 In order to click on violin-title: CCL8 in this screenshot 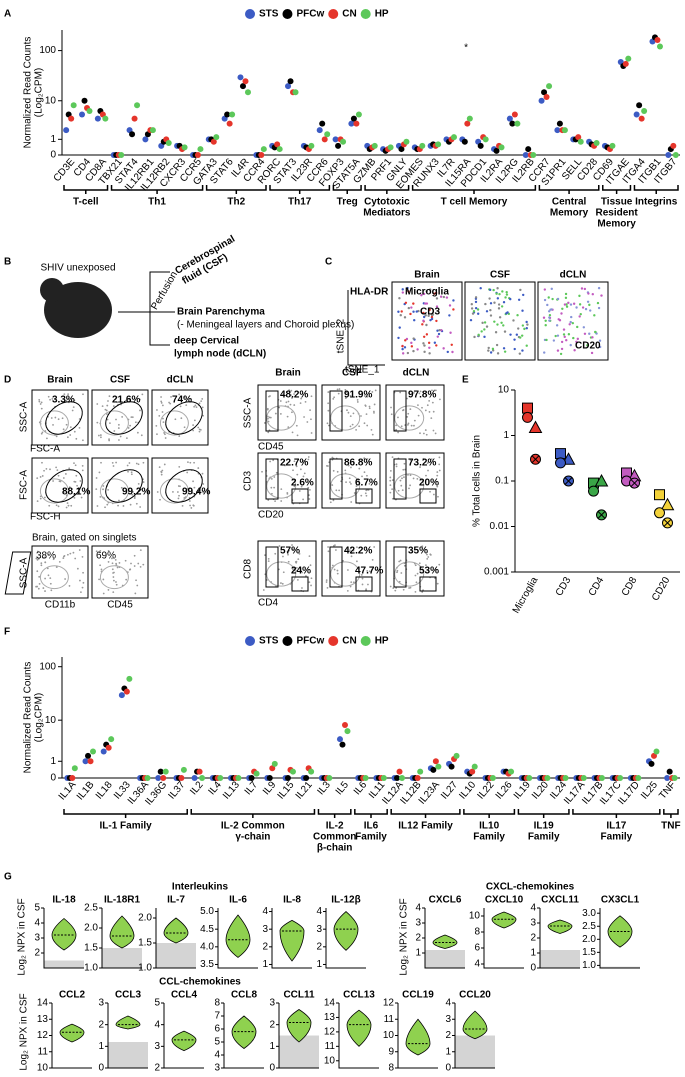, I will do `click(244, 995)`.